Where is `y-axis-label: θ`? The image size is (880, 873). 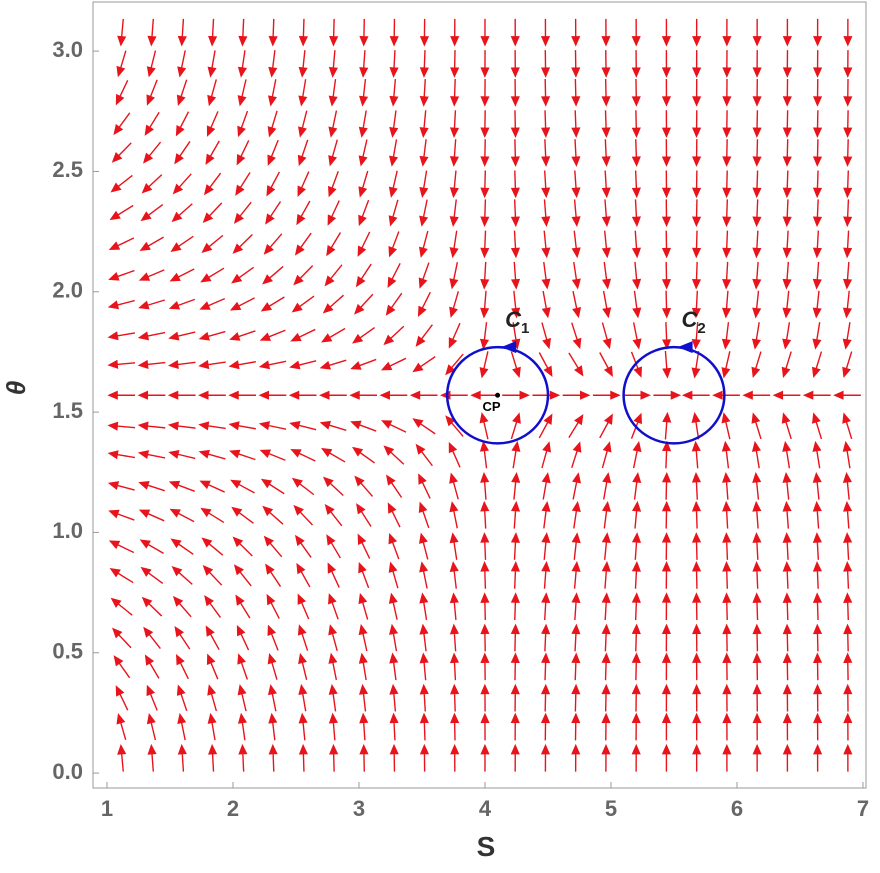
y-axis-label: θ is located at coordinates (16, 388).